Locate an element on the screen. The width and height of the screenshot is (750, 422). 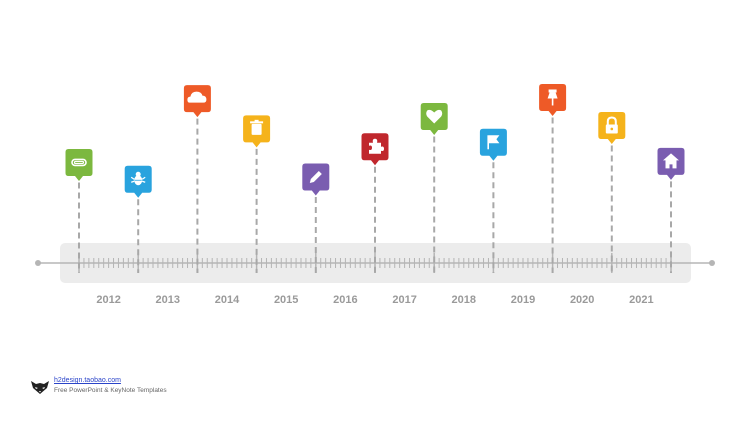
year-label: 2015 is located at coordinates (286, 300).